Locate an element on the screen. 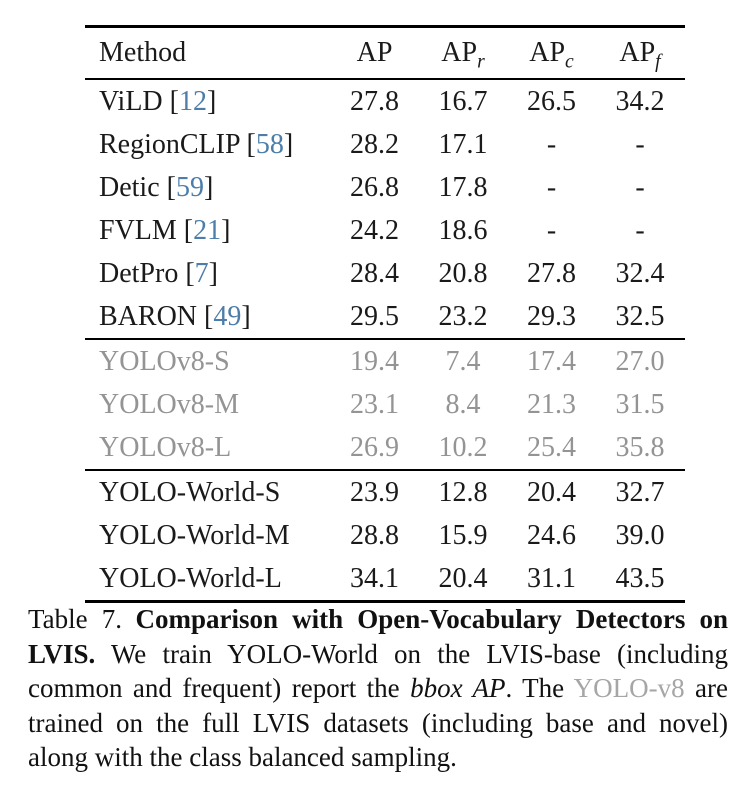  citation-link: 7 is located at coordinates (201, 273).